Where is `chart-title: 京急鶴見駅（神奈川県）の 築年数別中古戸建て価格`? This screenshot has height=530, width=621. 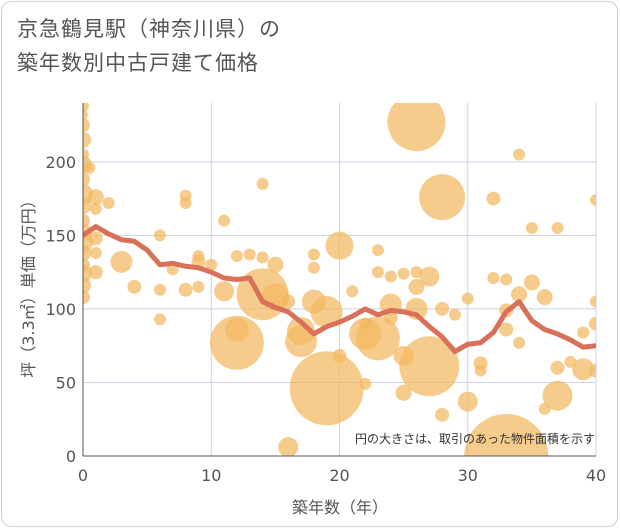 chart-title: 京急鶴見駅（神奈川県）の 築年数別中古戸建て価格 is located at coordinates (149, 46).